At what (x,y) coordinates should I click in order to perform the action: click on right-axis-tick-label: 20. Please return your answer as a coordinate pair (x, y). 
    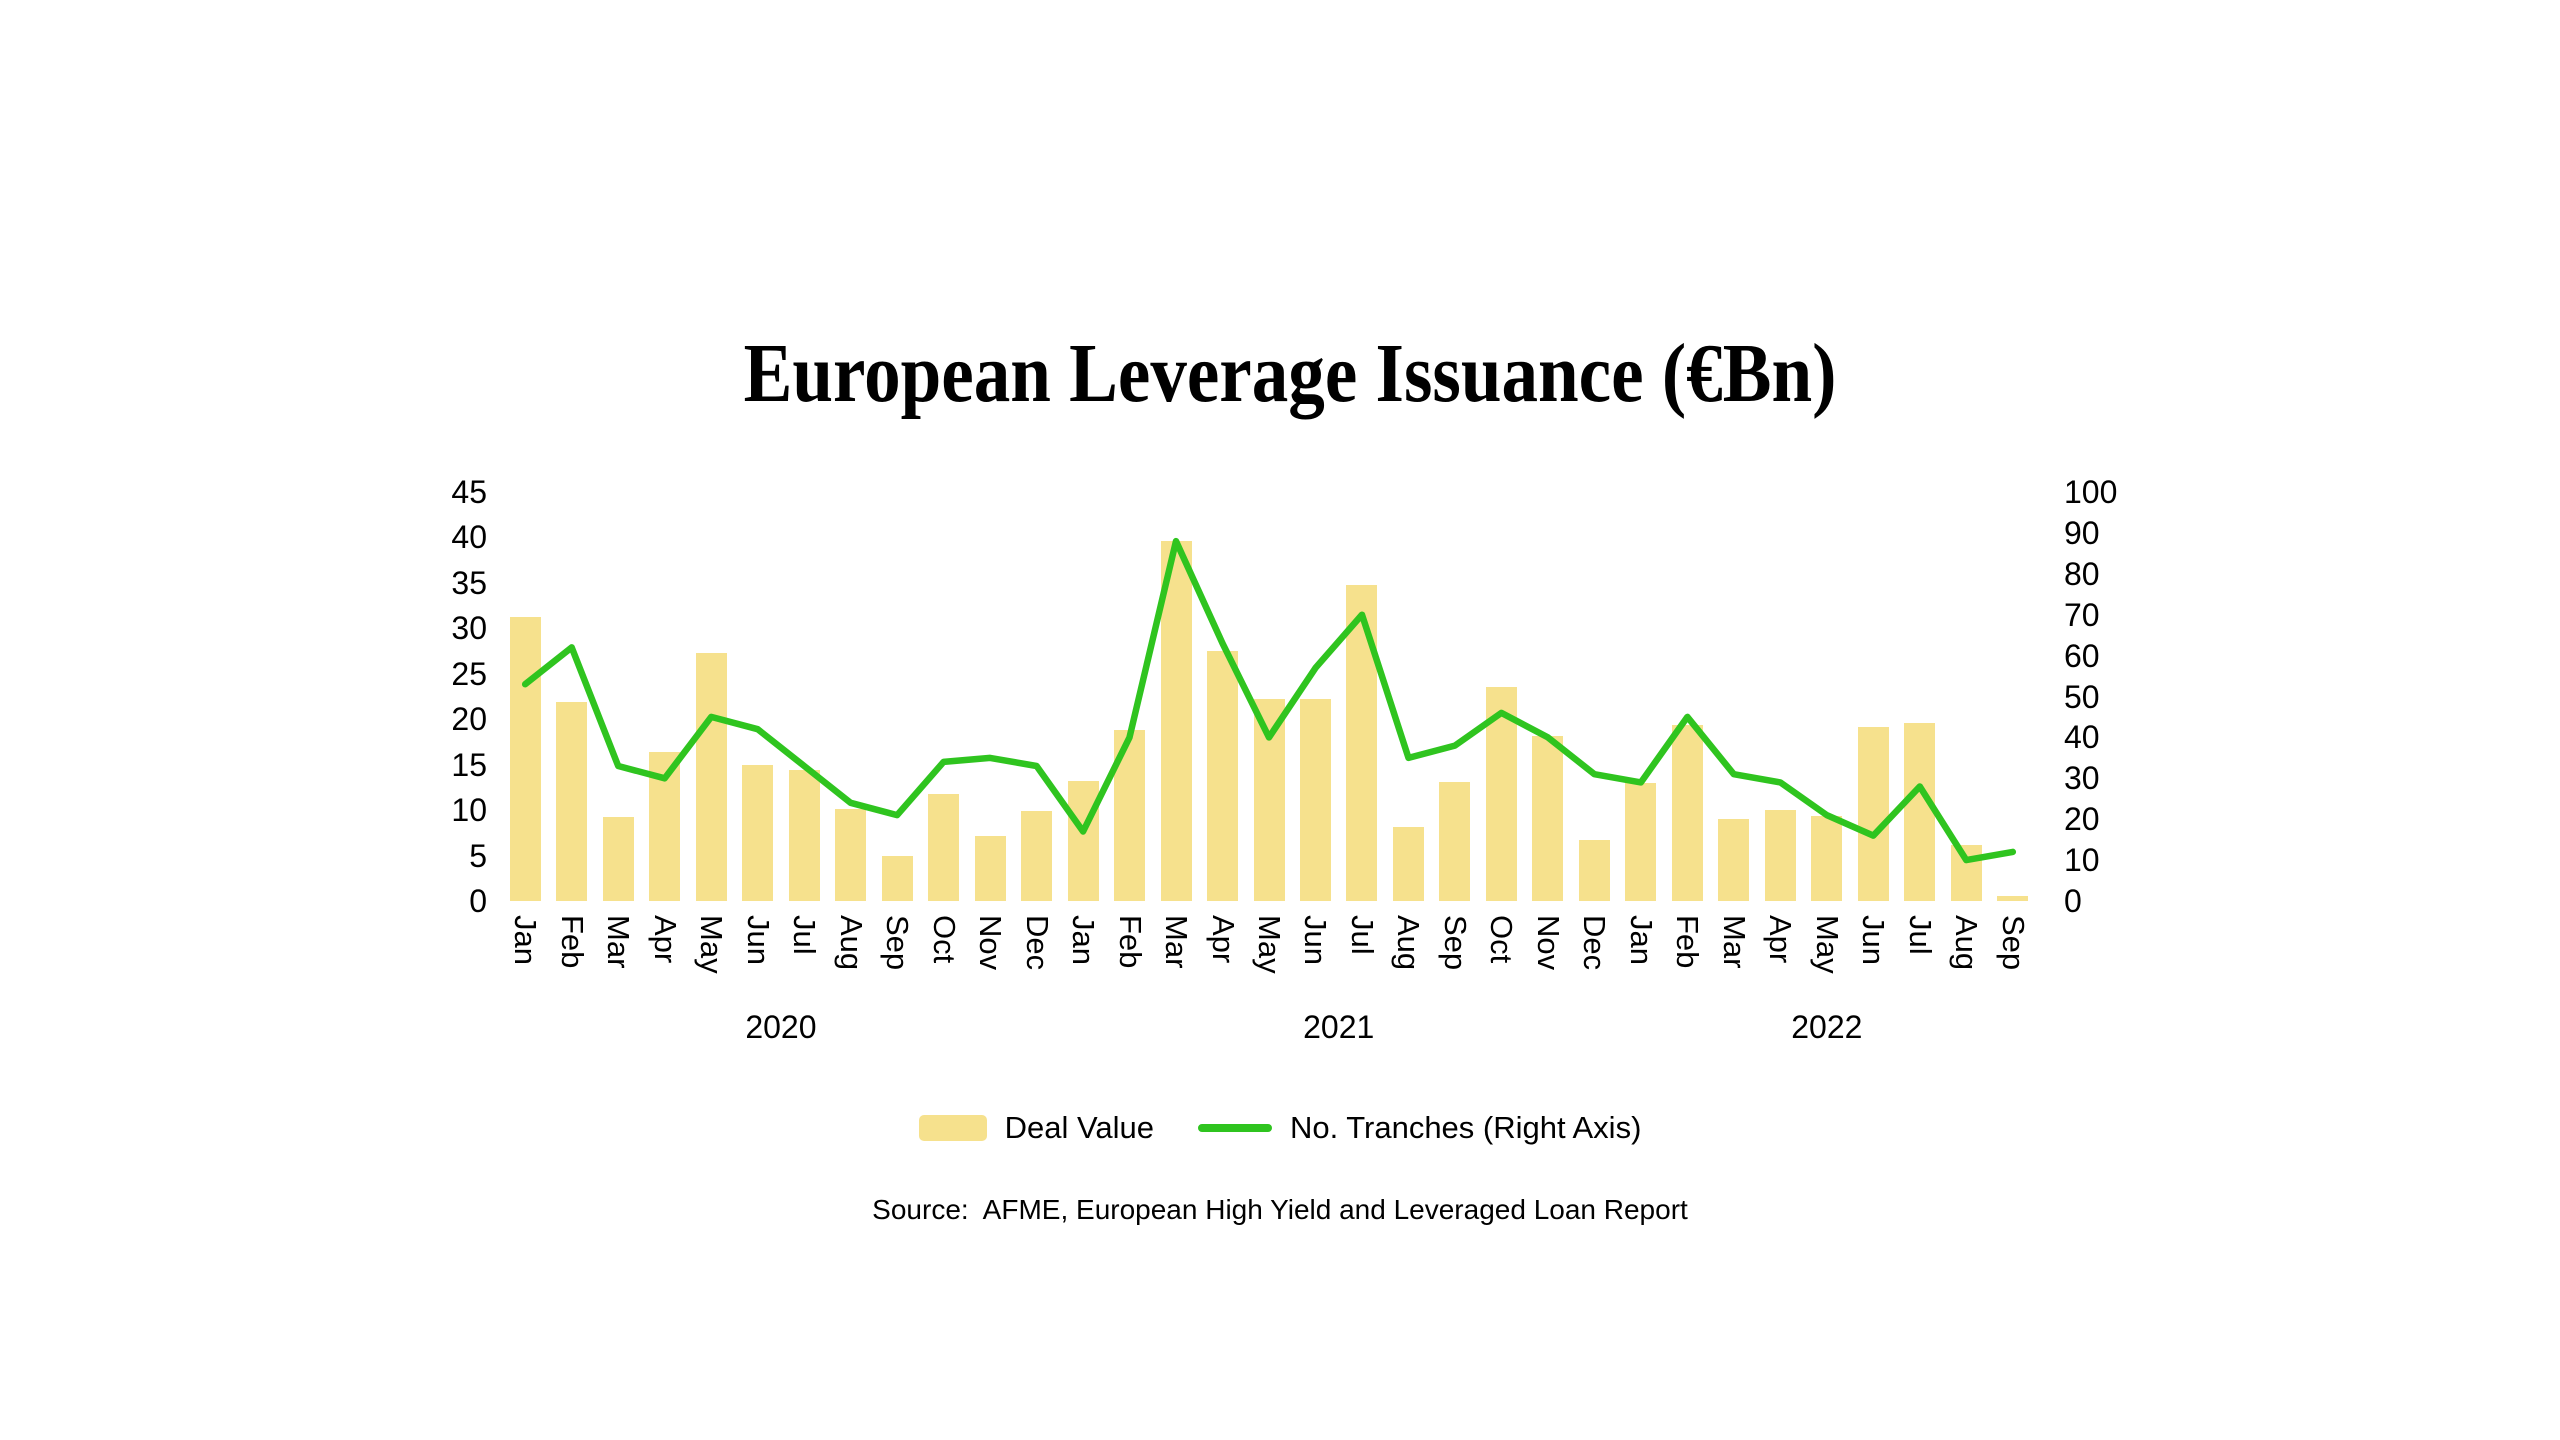
    Looking at the image, I should click on (2082, 819).